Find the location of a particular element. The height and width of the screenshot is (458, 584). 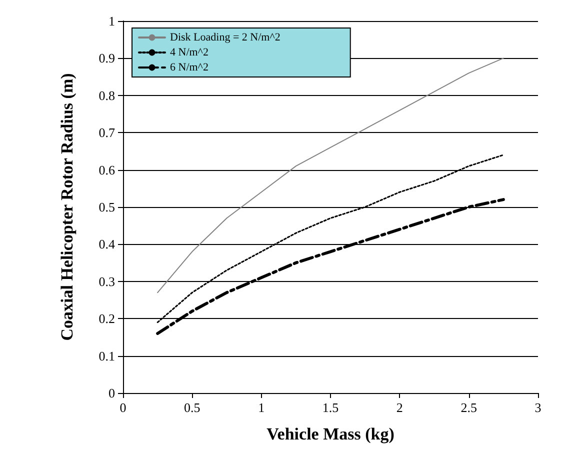

x-tick-label: 1 is located at coordinates (261, 407).